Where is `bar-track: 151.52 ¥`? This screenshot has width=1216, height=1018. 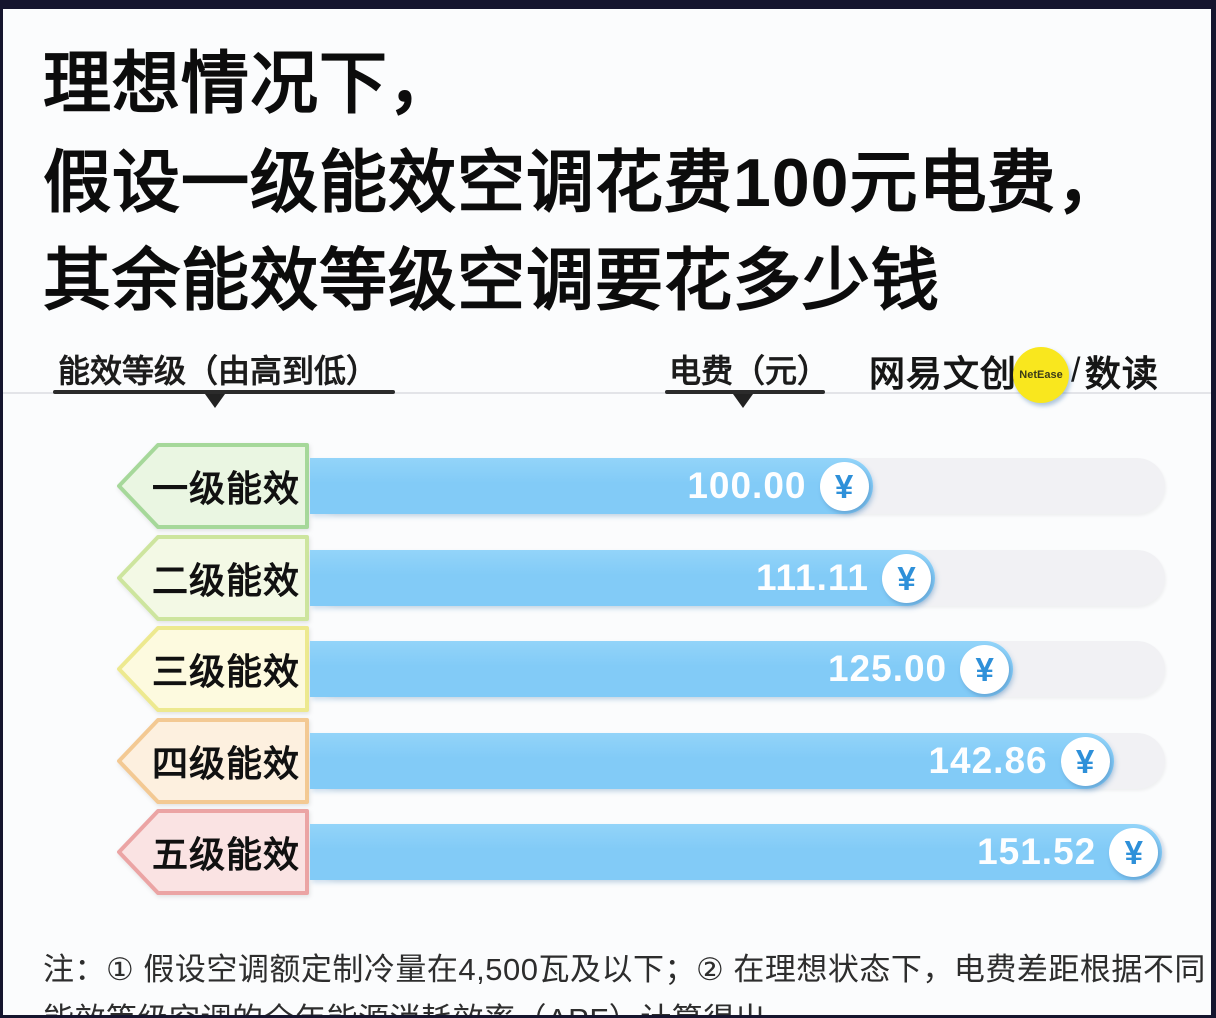
bar-track: 151.52 ¥ is located at coordinates (737, 852).